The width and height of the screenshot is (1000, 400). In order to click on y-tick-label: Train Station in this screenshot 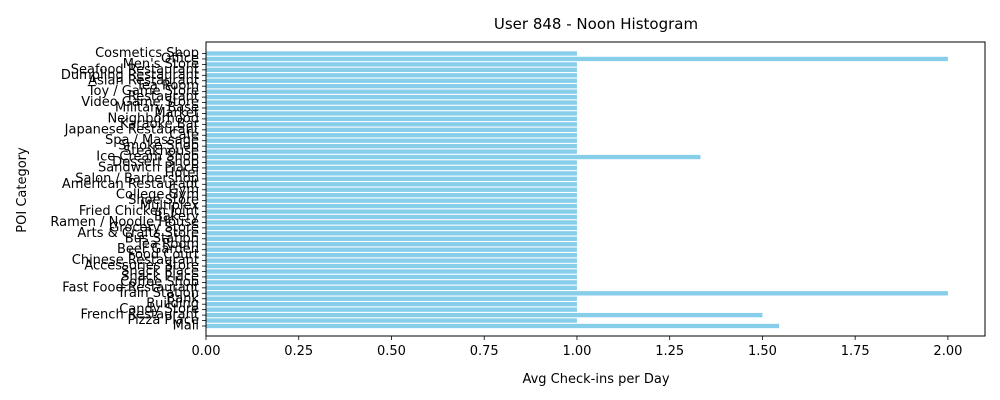, I will do `click(157, 293)`.